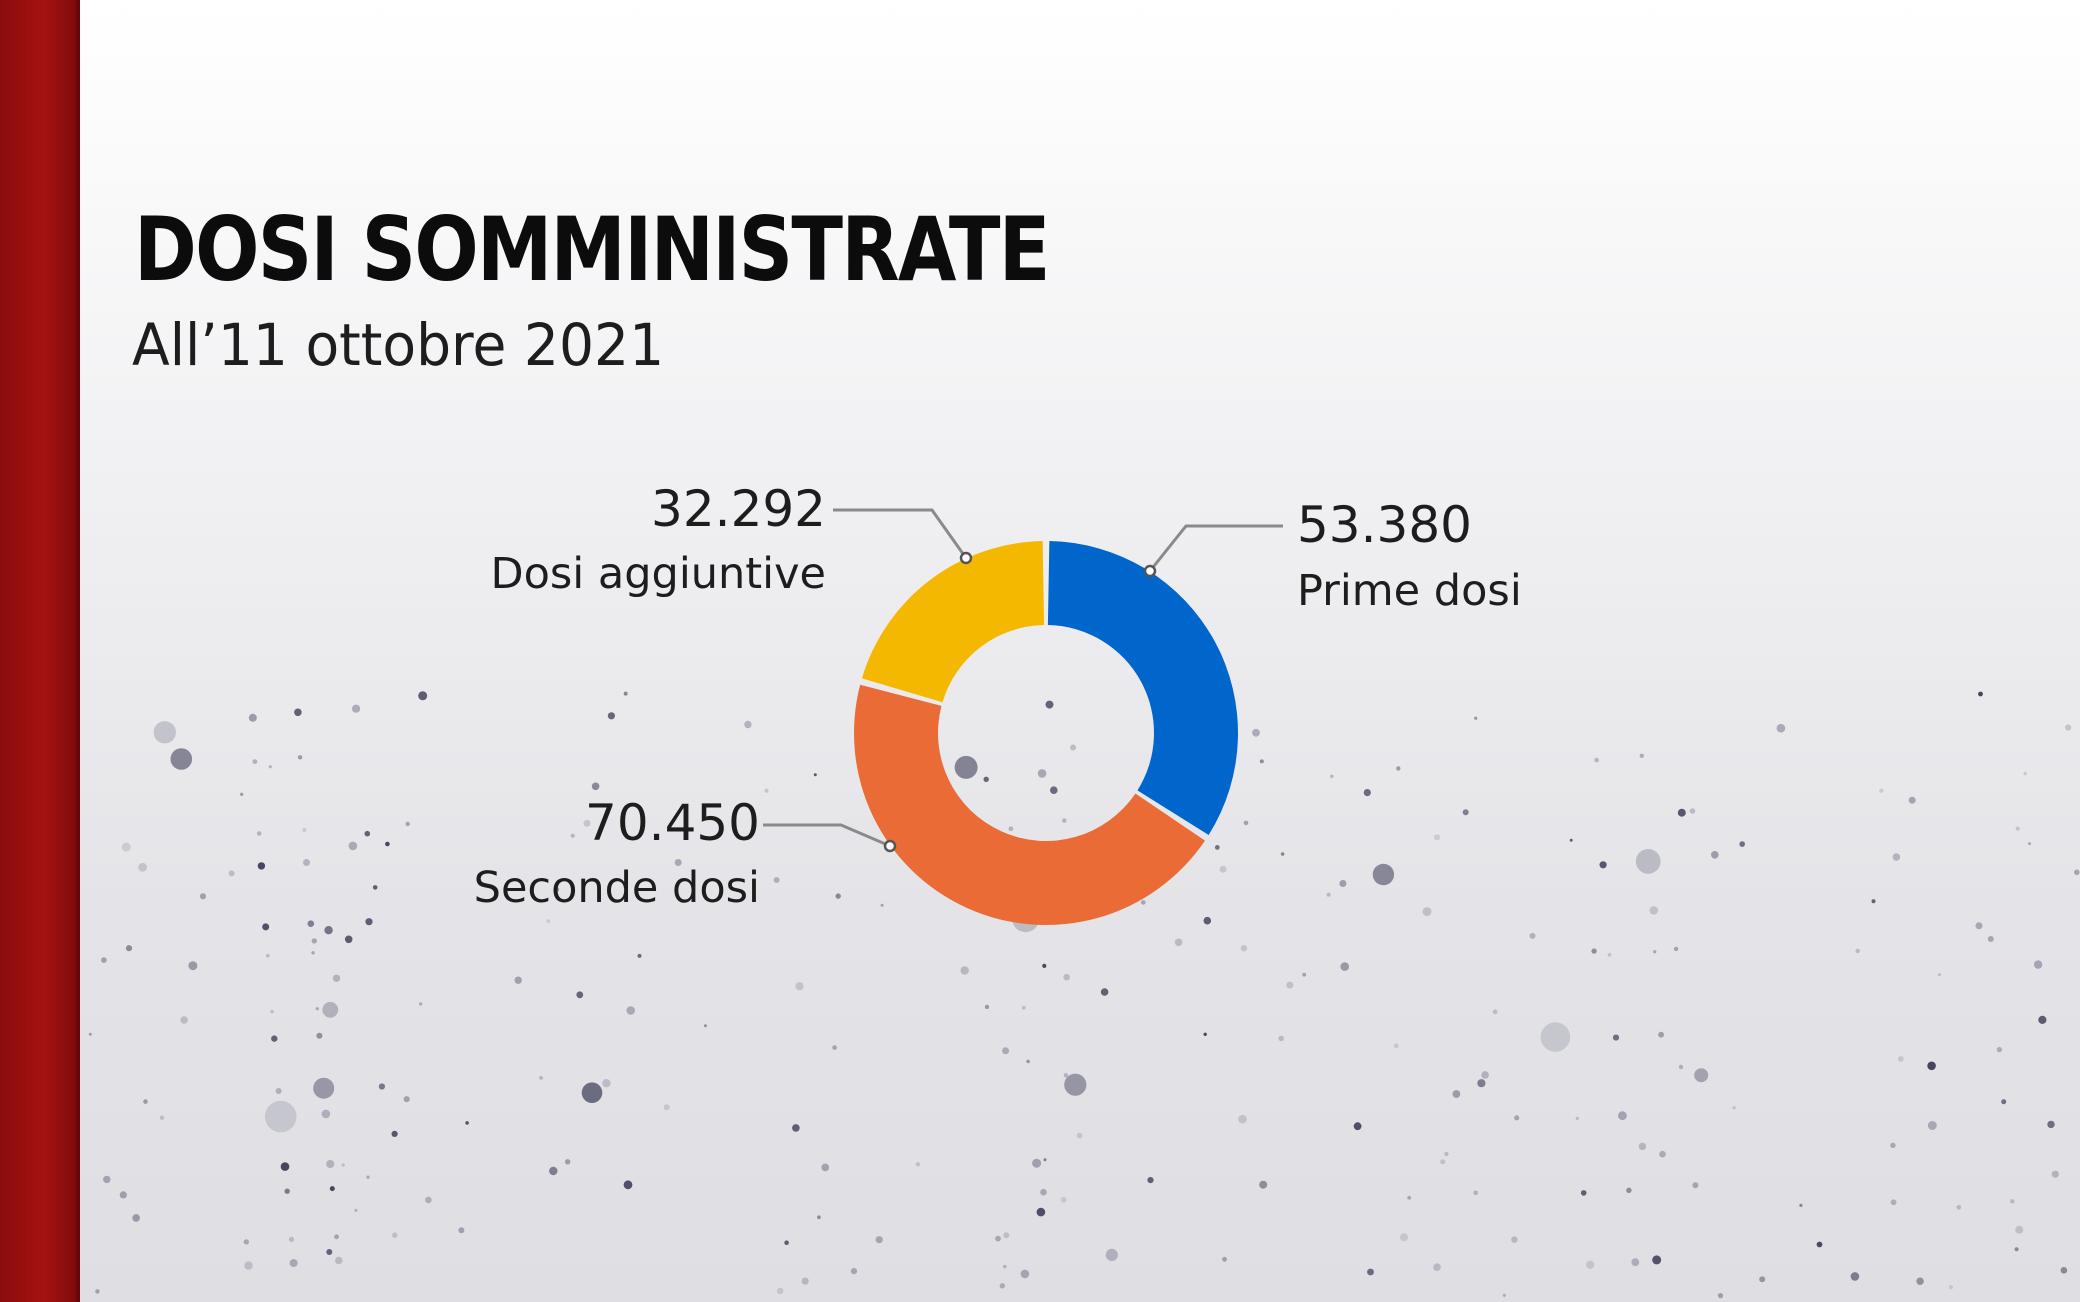 This screenshot has height=1302, width=2080. I want to click on slice-name-label: Dosi aggiuntive, so click(658, 574).